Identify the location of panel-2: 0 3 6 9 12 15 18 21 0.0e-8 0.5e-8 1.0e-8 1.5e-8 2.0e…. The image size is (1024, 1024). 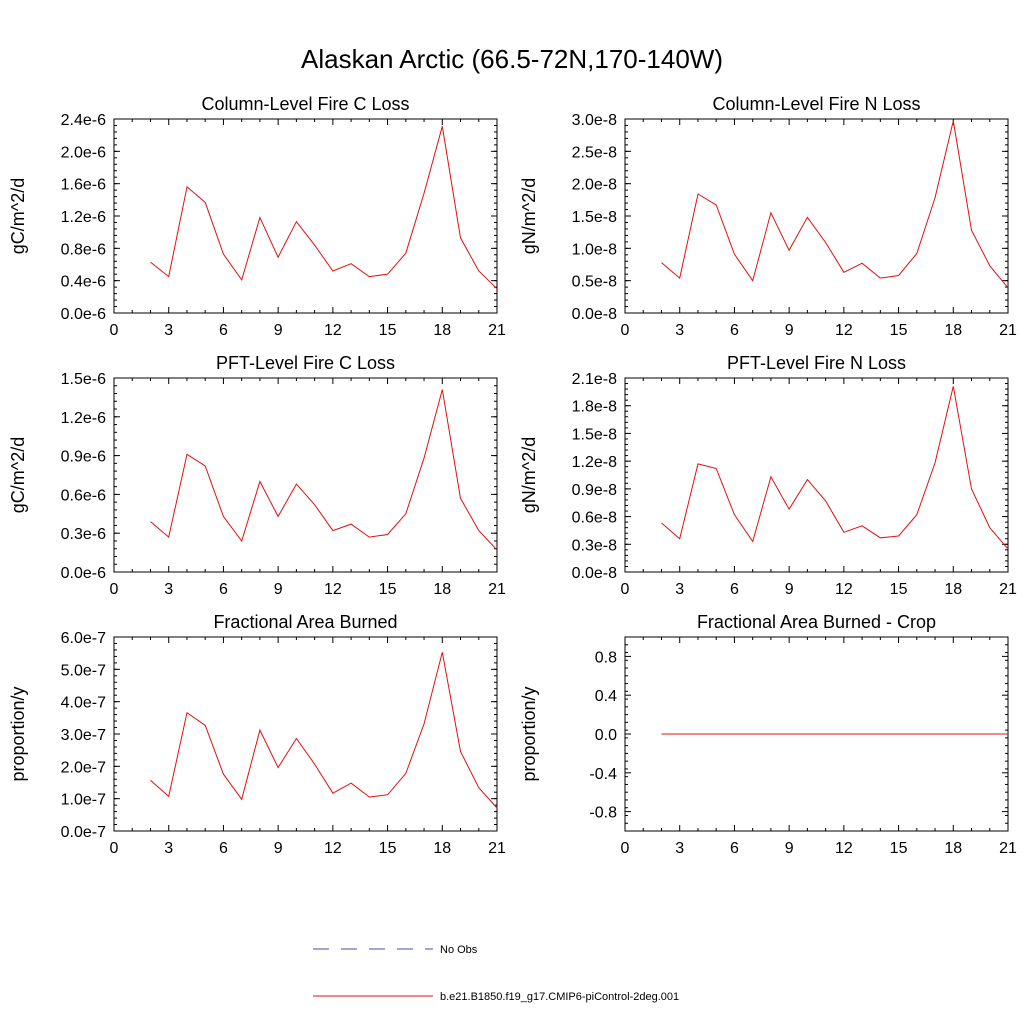
(768, 216).